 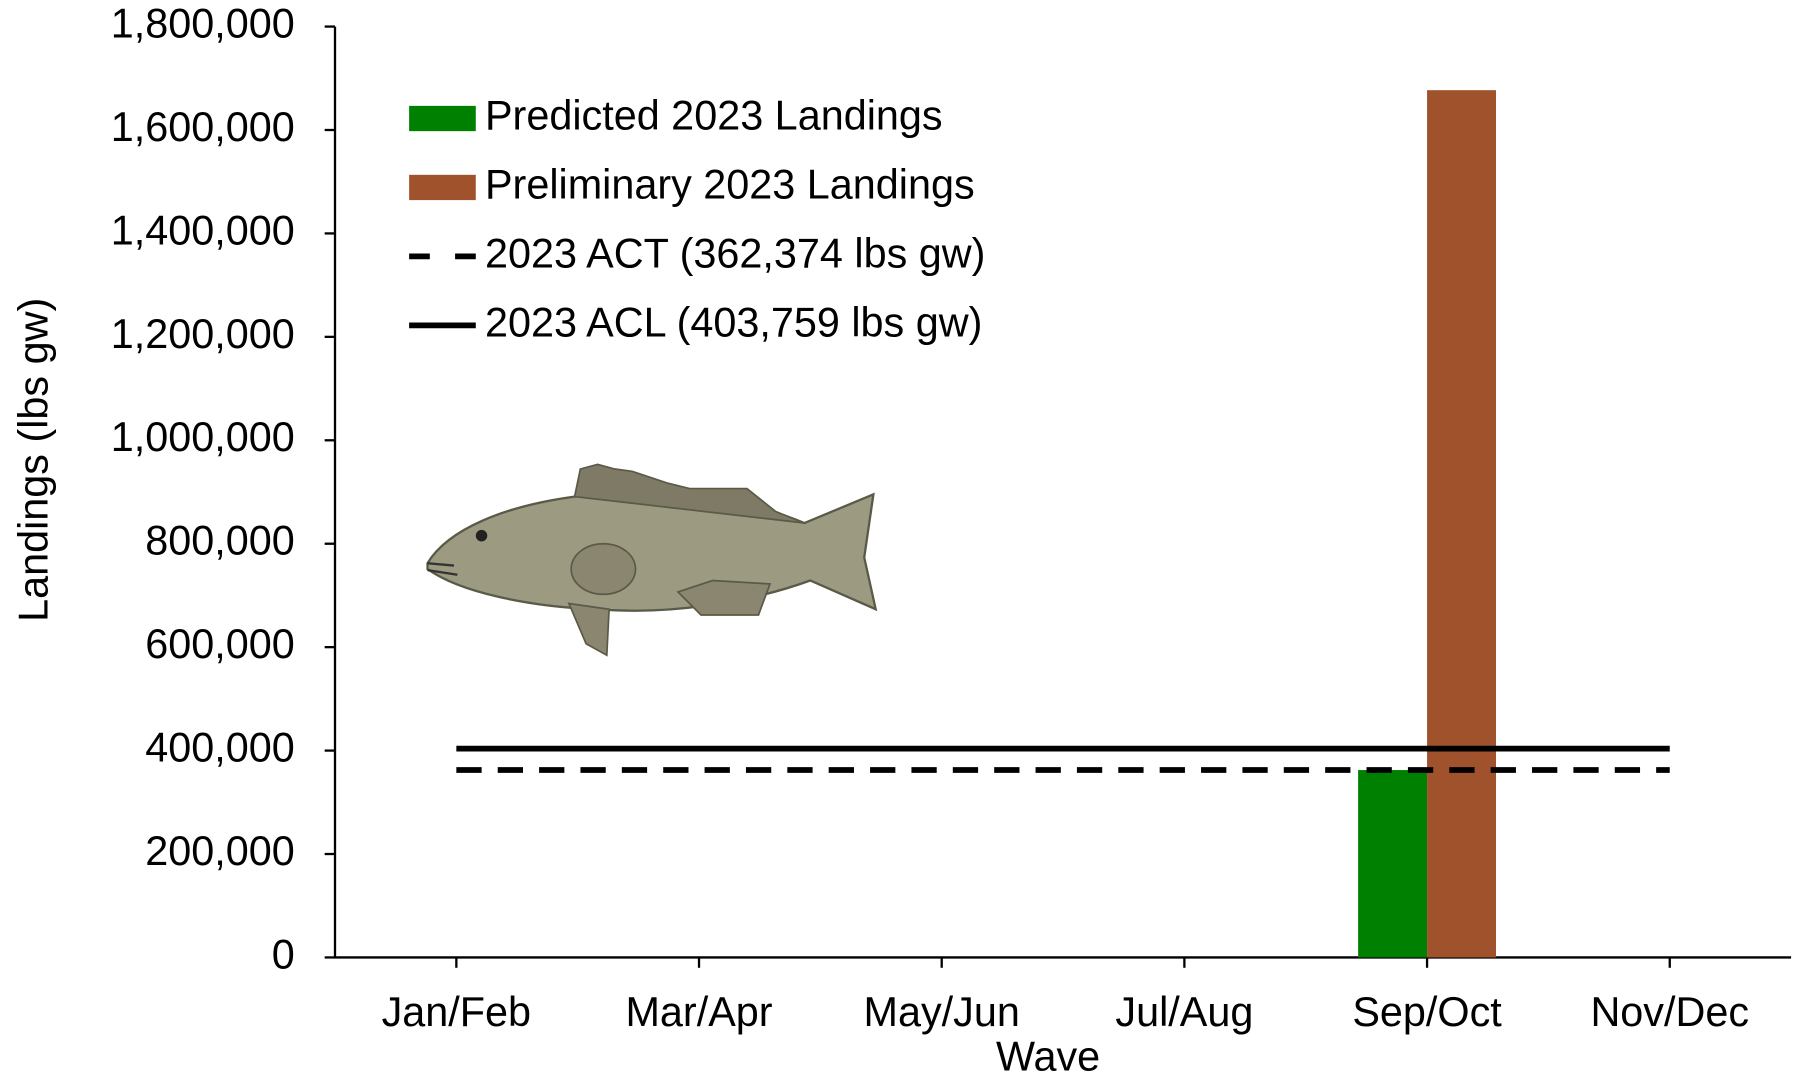 What do you see at coordinates (34, 460) in the screenshot?
I see `y-axis-label: Landings (lbs gw)` at bounding box center [34, 460].